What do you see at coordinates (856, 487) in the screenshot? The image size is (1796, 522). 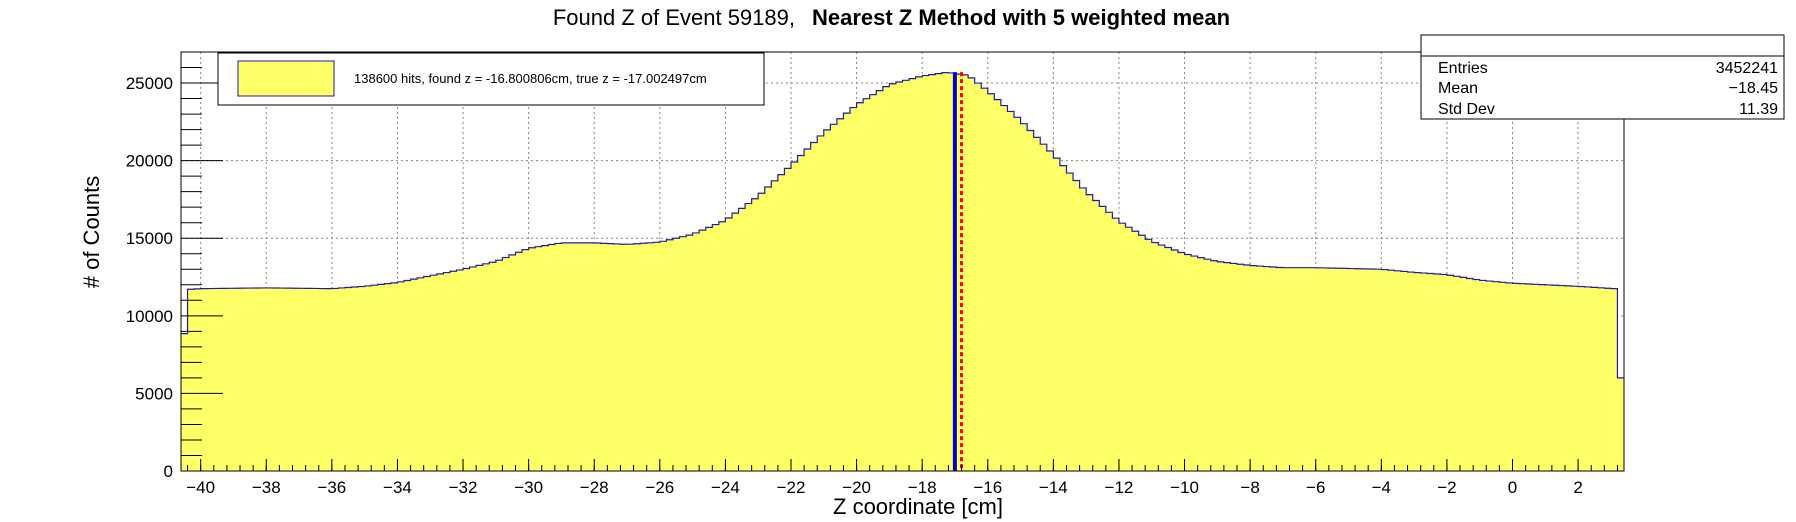 I see `x-tick-label: −20` at bounding box center [856, 487].